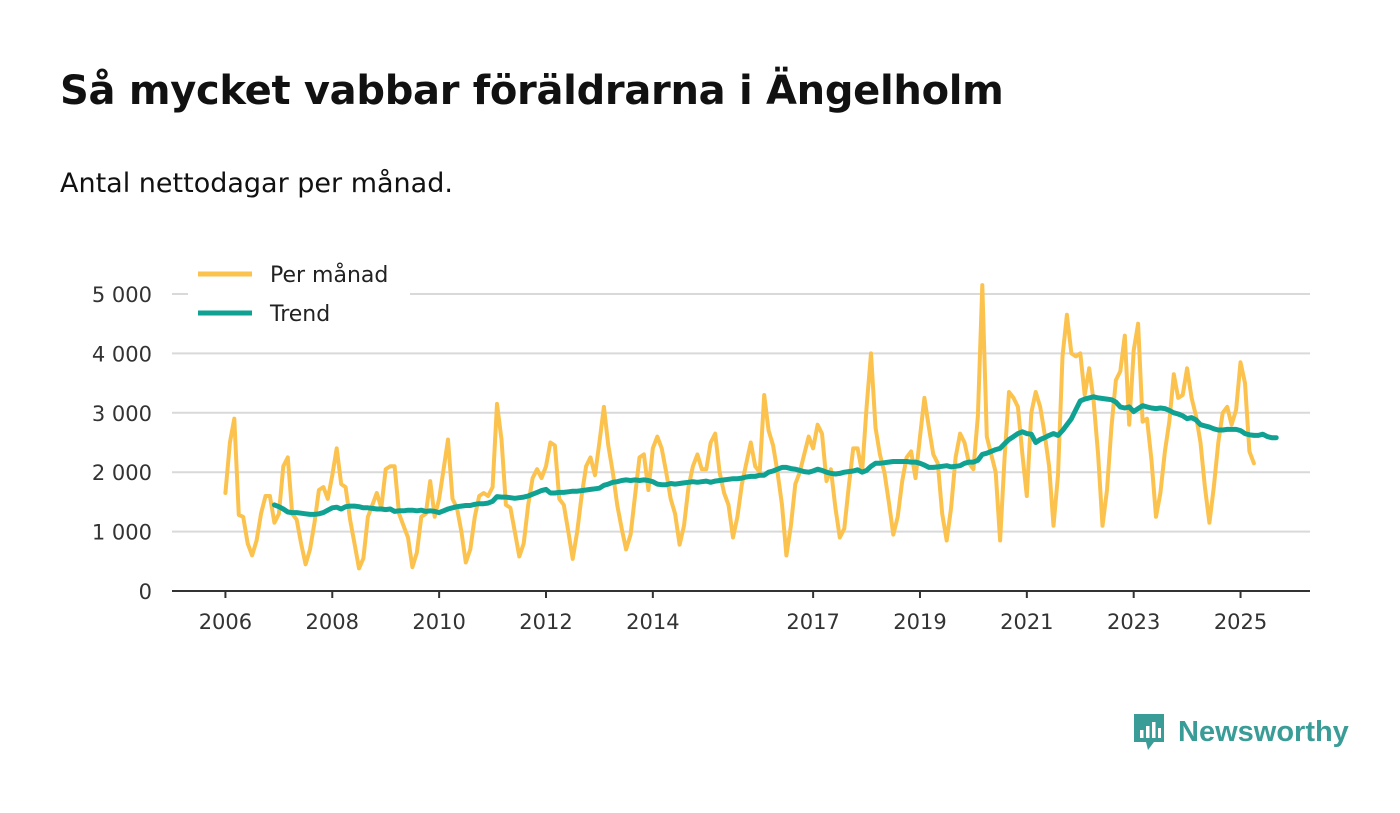 This screenshot has height=813, width=1400. I want to click on x-tick-label: 2010, so click(438, 622).